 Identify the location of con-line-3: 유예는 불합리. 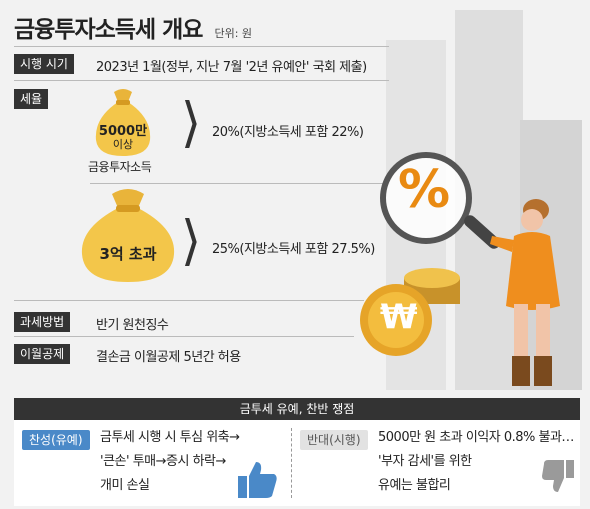
(414, 485).